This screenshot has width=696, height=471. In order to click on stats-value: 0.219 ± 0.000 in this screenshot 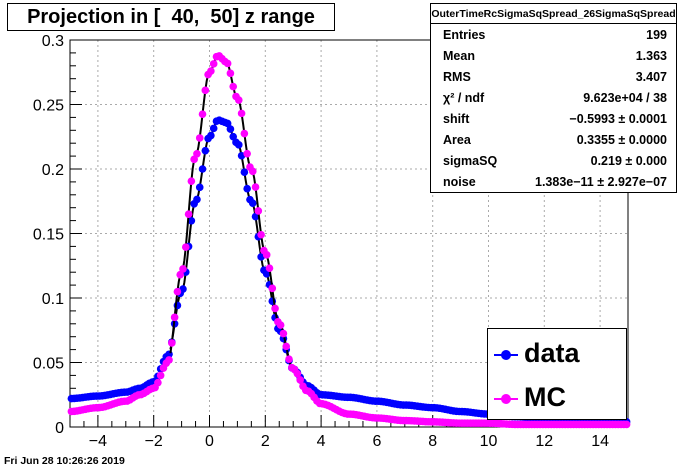, I will do `click(628, 160)`.